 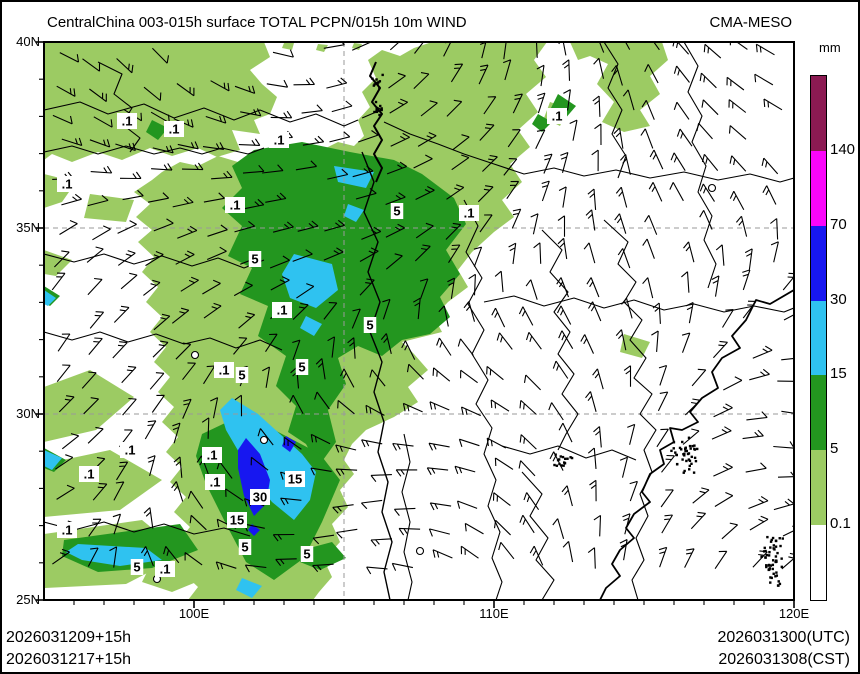 What do you see at coordinates (28, 599) in the screenshot?
I see `y-axis-label-25N: 25N` at bounding box center [28, 599].